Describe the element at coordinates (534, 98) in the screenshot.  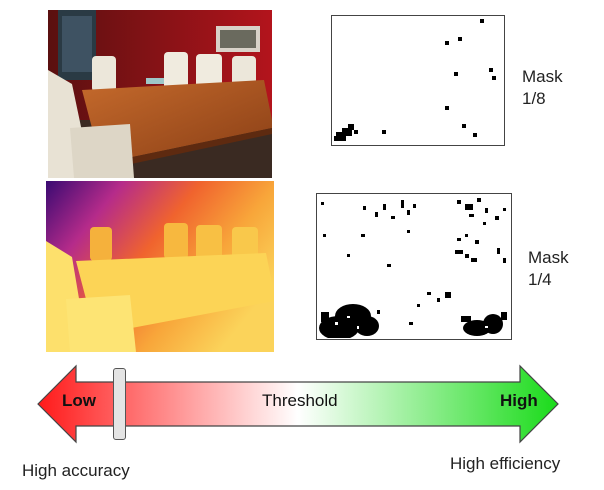
I see `mask-eighth-label-line2: 1/8` at that location.